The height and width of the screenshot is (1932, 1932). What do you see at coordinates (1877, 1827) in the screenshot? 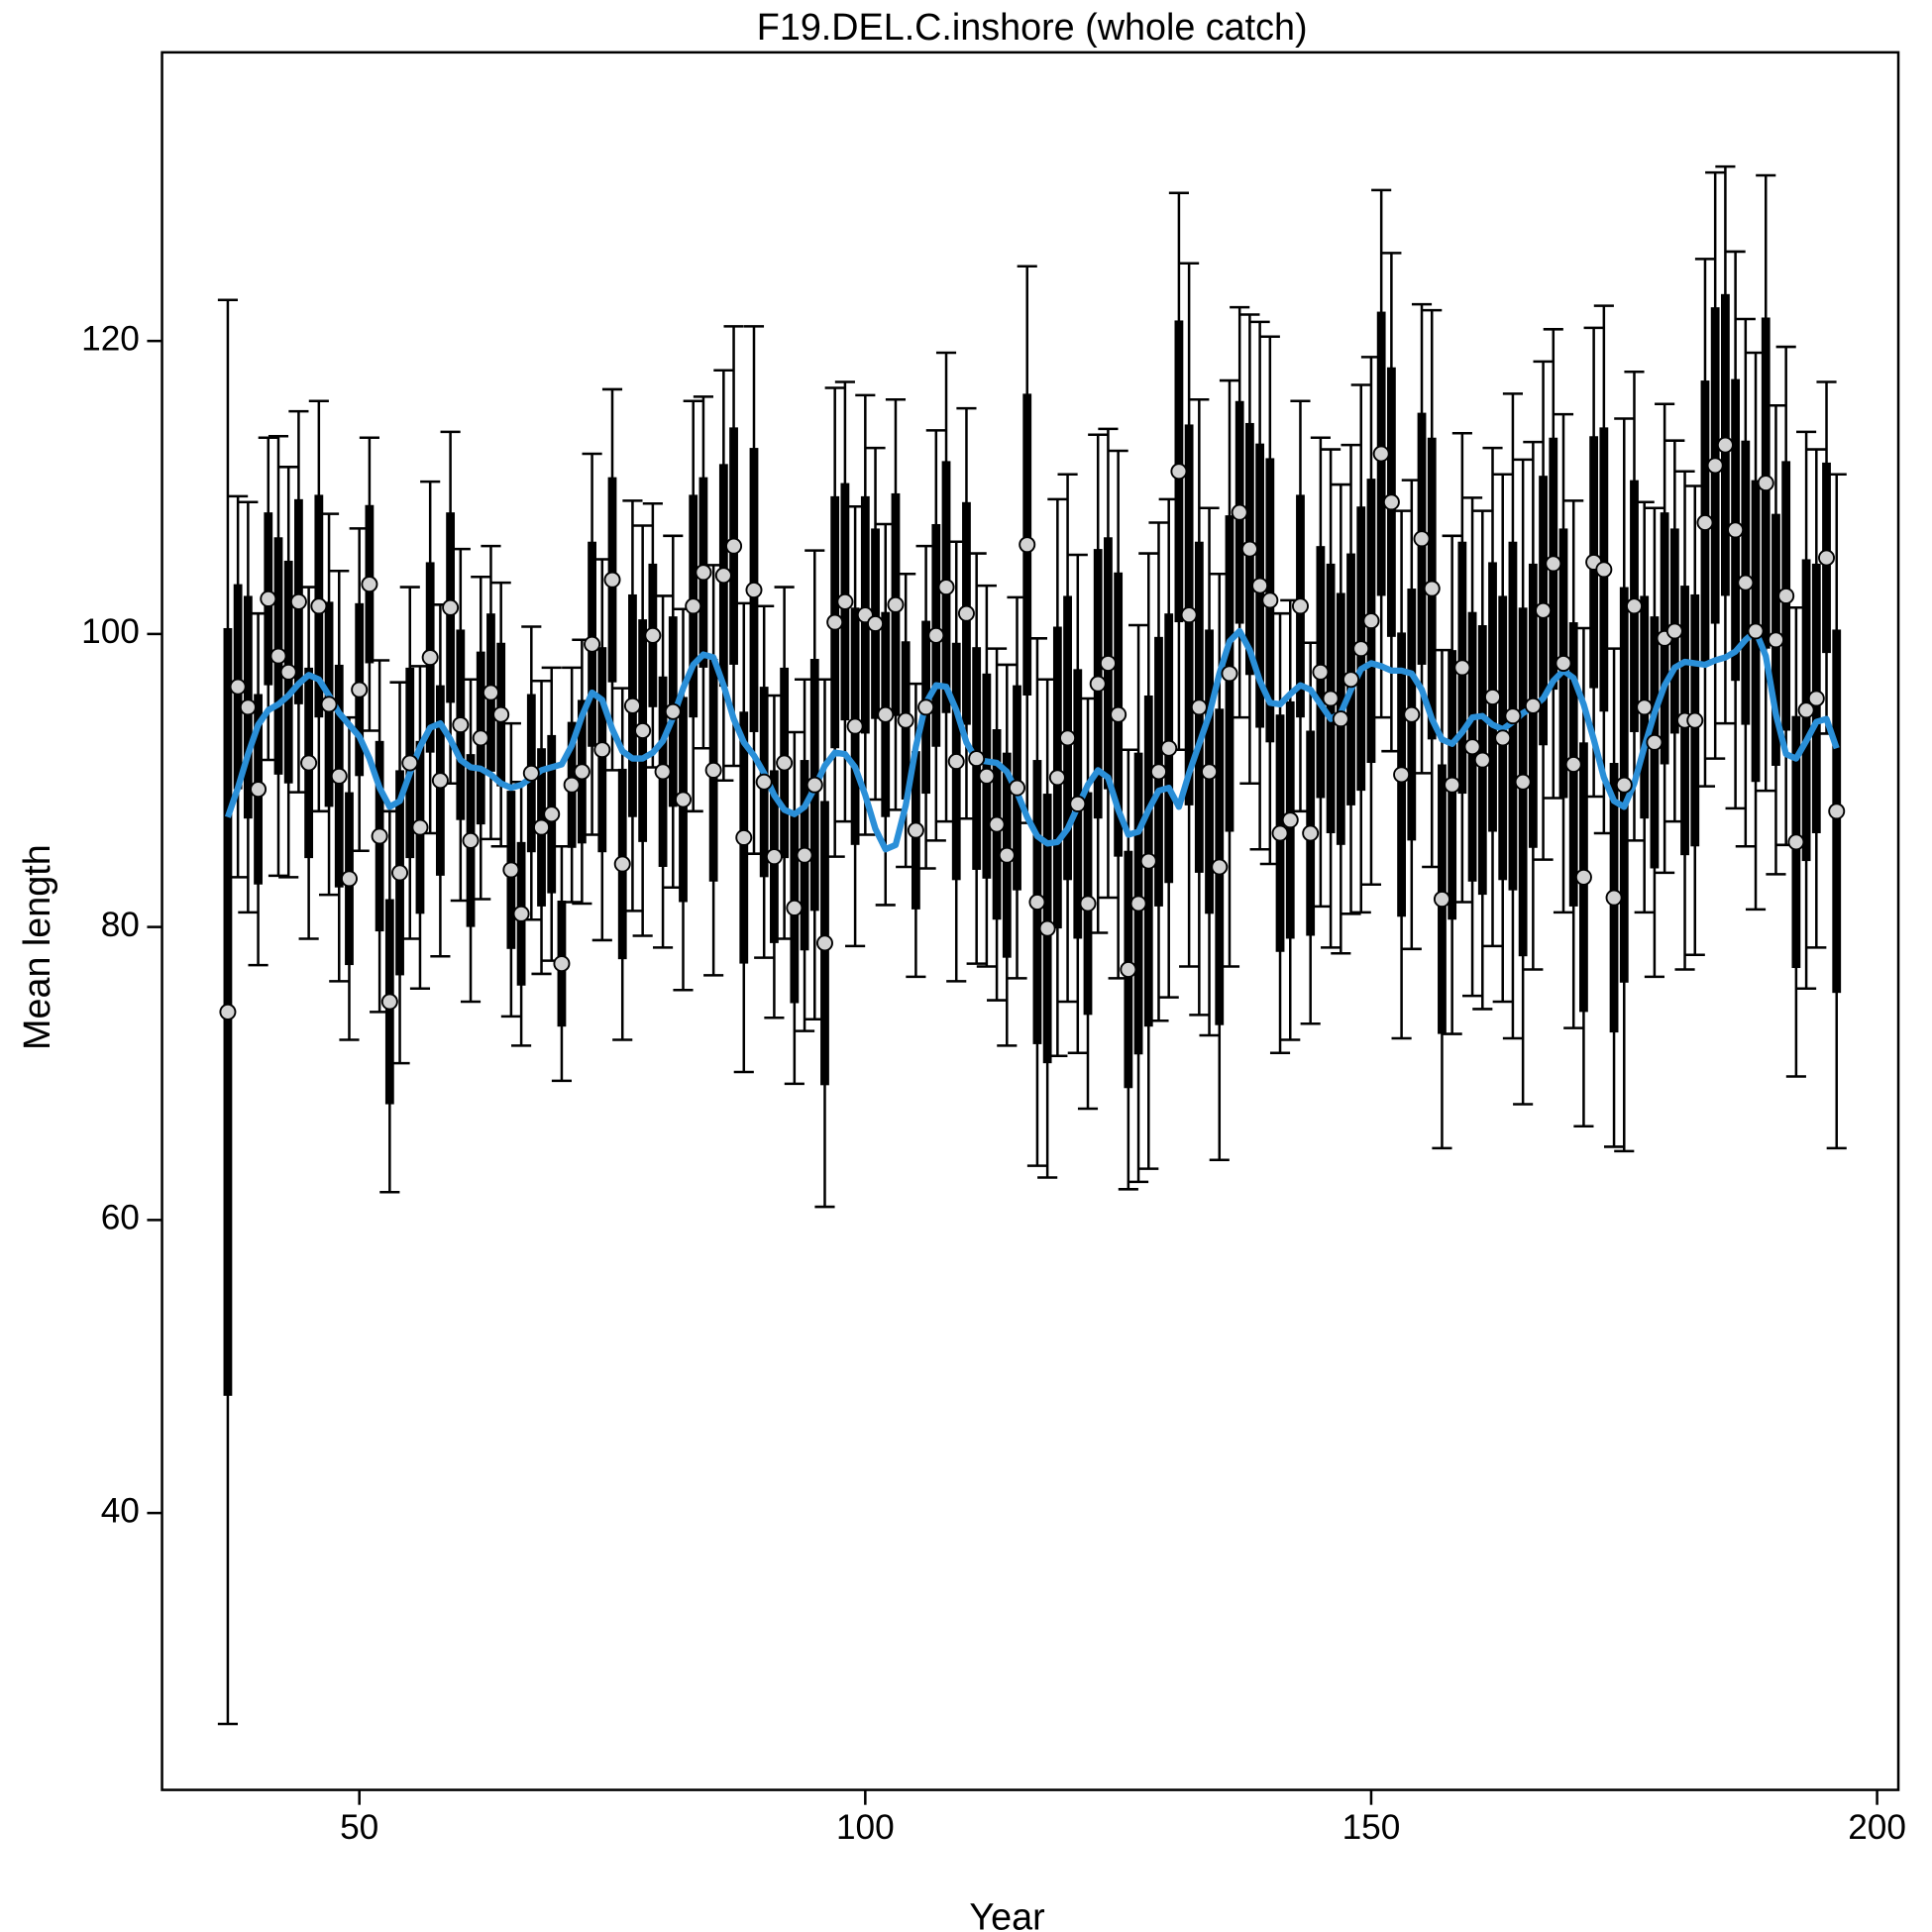
I see `x-tick-label: 200` at bounding box center [1877, 1827].